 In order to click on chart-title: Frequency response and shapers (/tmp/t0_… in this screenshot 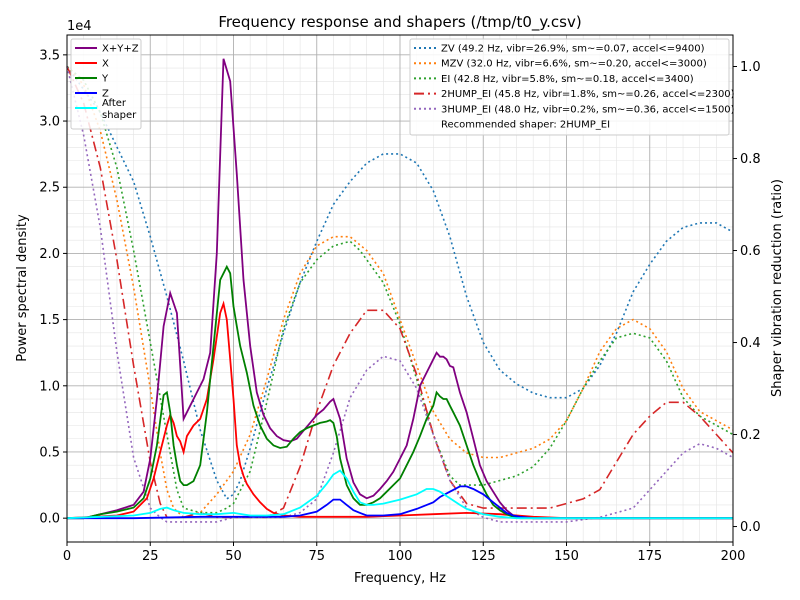, I will do `click(399, 22)`.